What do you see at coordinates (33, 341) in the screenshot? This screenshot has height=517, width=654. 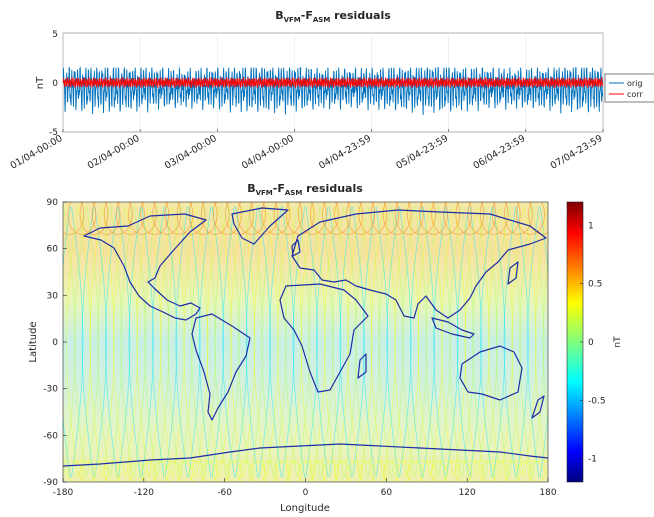 I see `map-ylabel: Latitude` at bounding box center [33, 341].